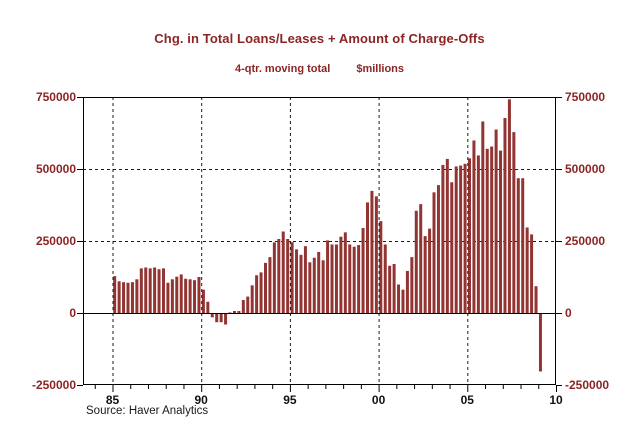 Image resolution: width=639 pixels, height=432 pixels. Describe the element at coordinates (282, 69) in the screenshot. I see `subtitle-left: 4-qtr. moving total` at that location.